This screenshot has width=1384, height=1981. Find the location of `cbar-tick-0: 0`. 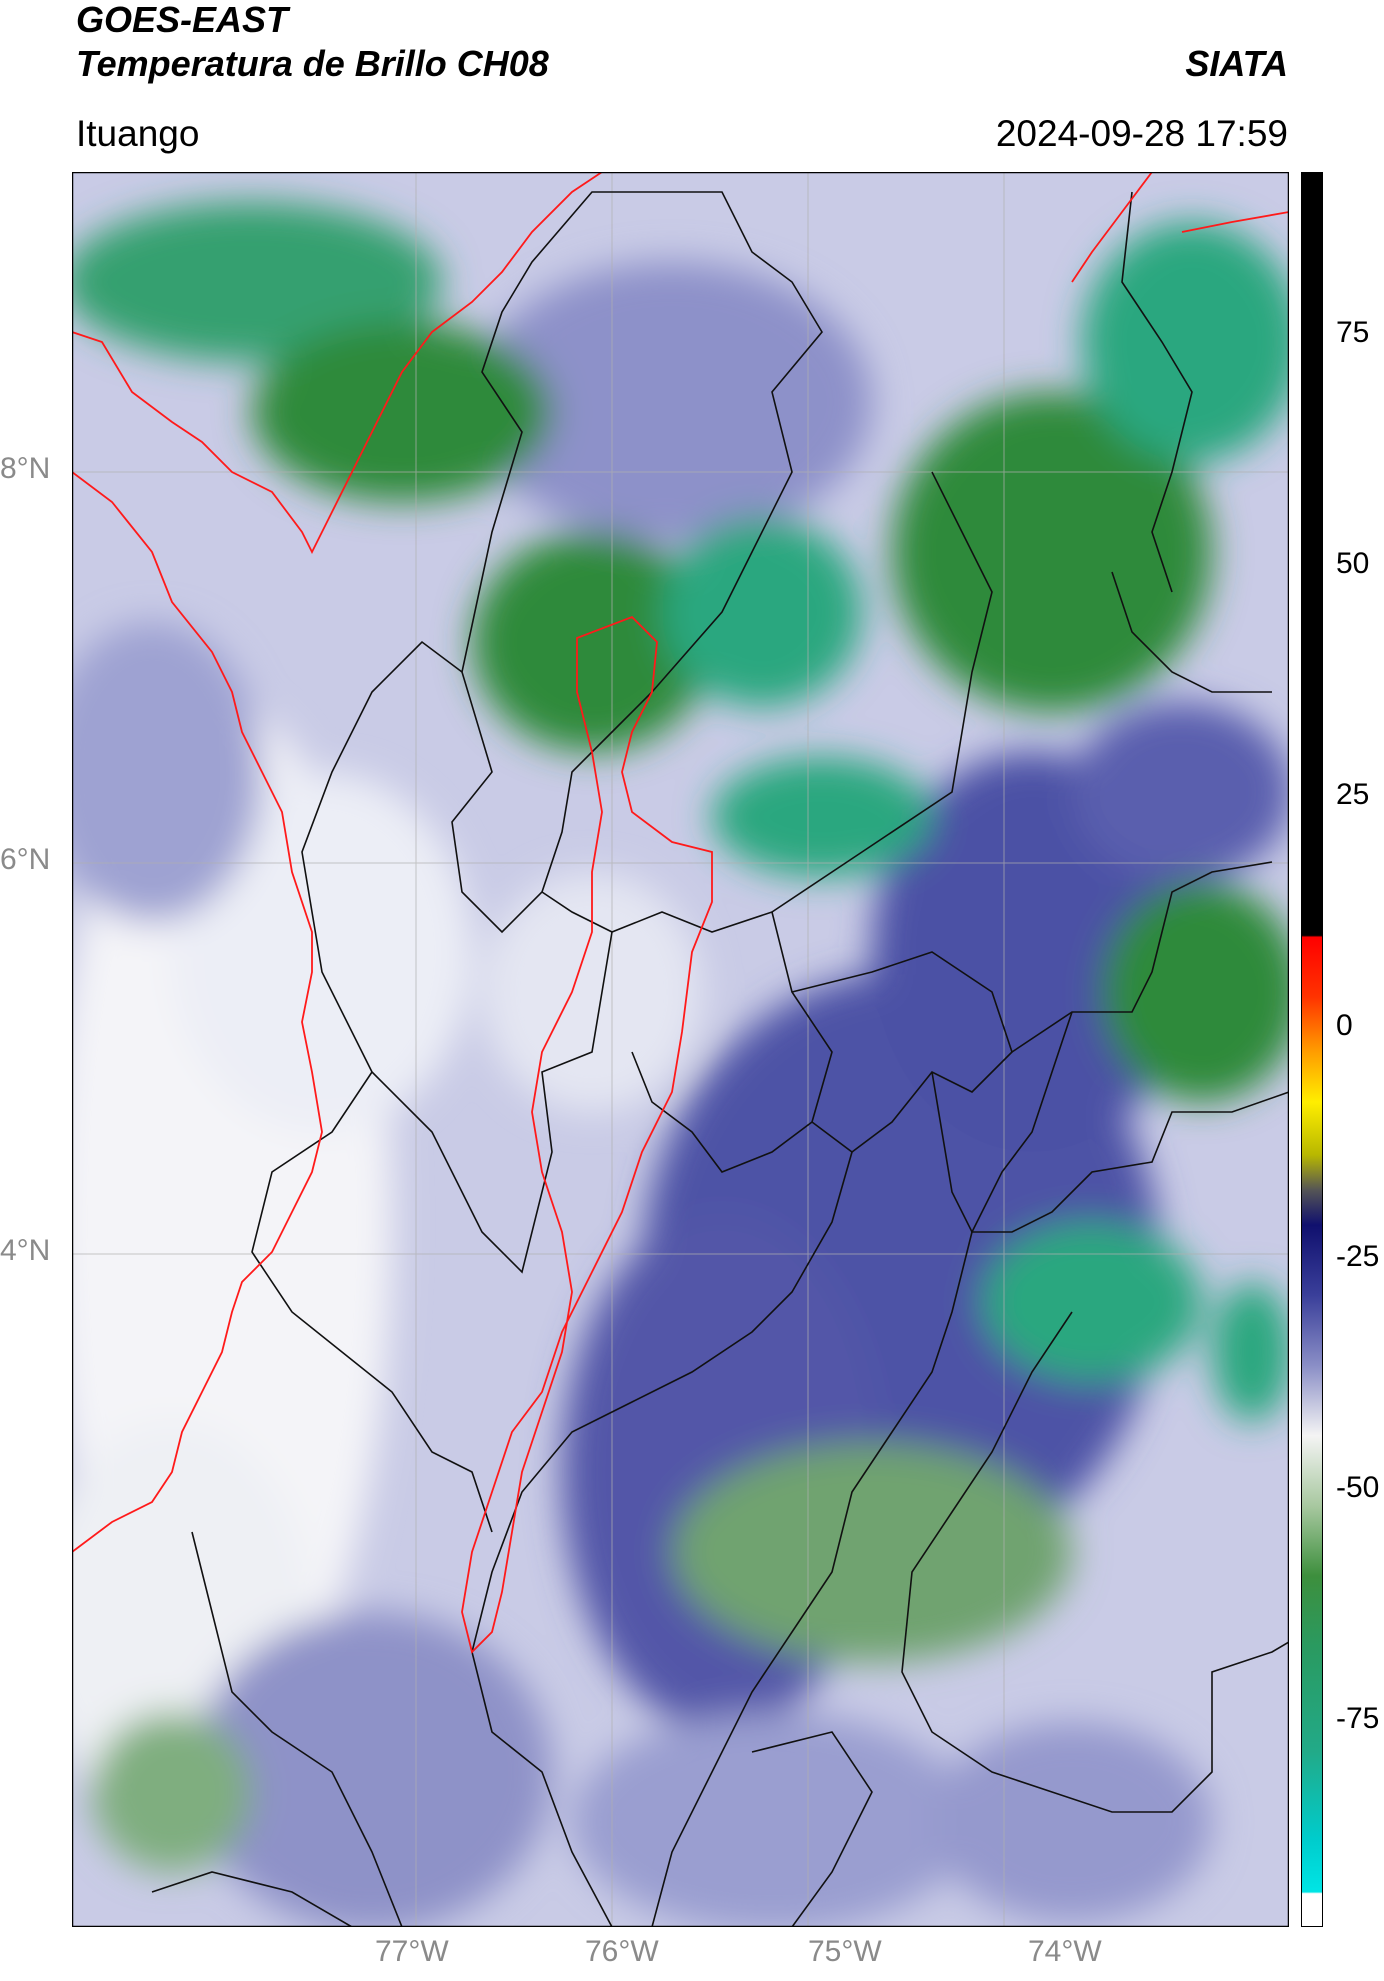

cbar-tick-0: 0 is located at coordinates (1344, 1025).